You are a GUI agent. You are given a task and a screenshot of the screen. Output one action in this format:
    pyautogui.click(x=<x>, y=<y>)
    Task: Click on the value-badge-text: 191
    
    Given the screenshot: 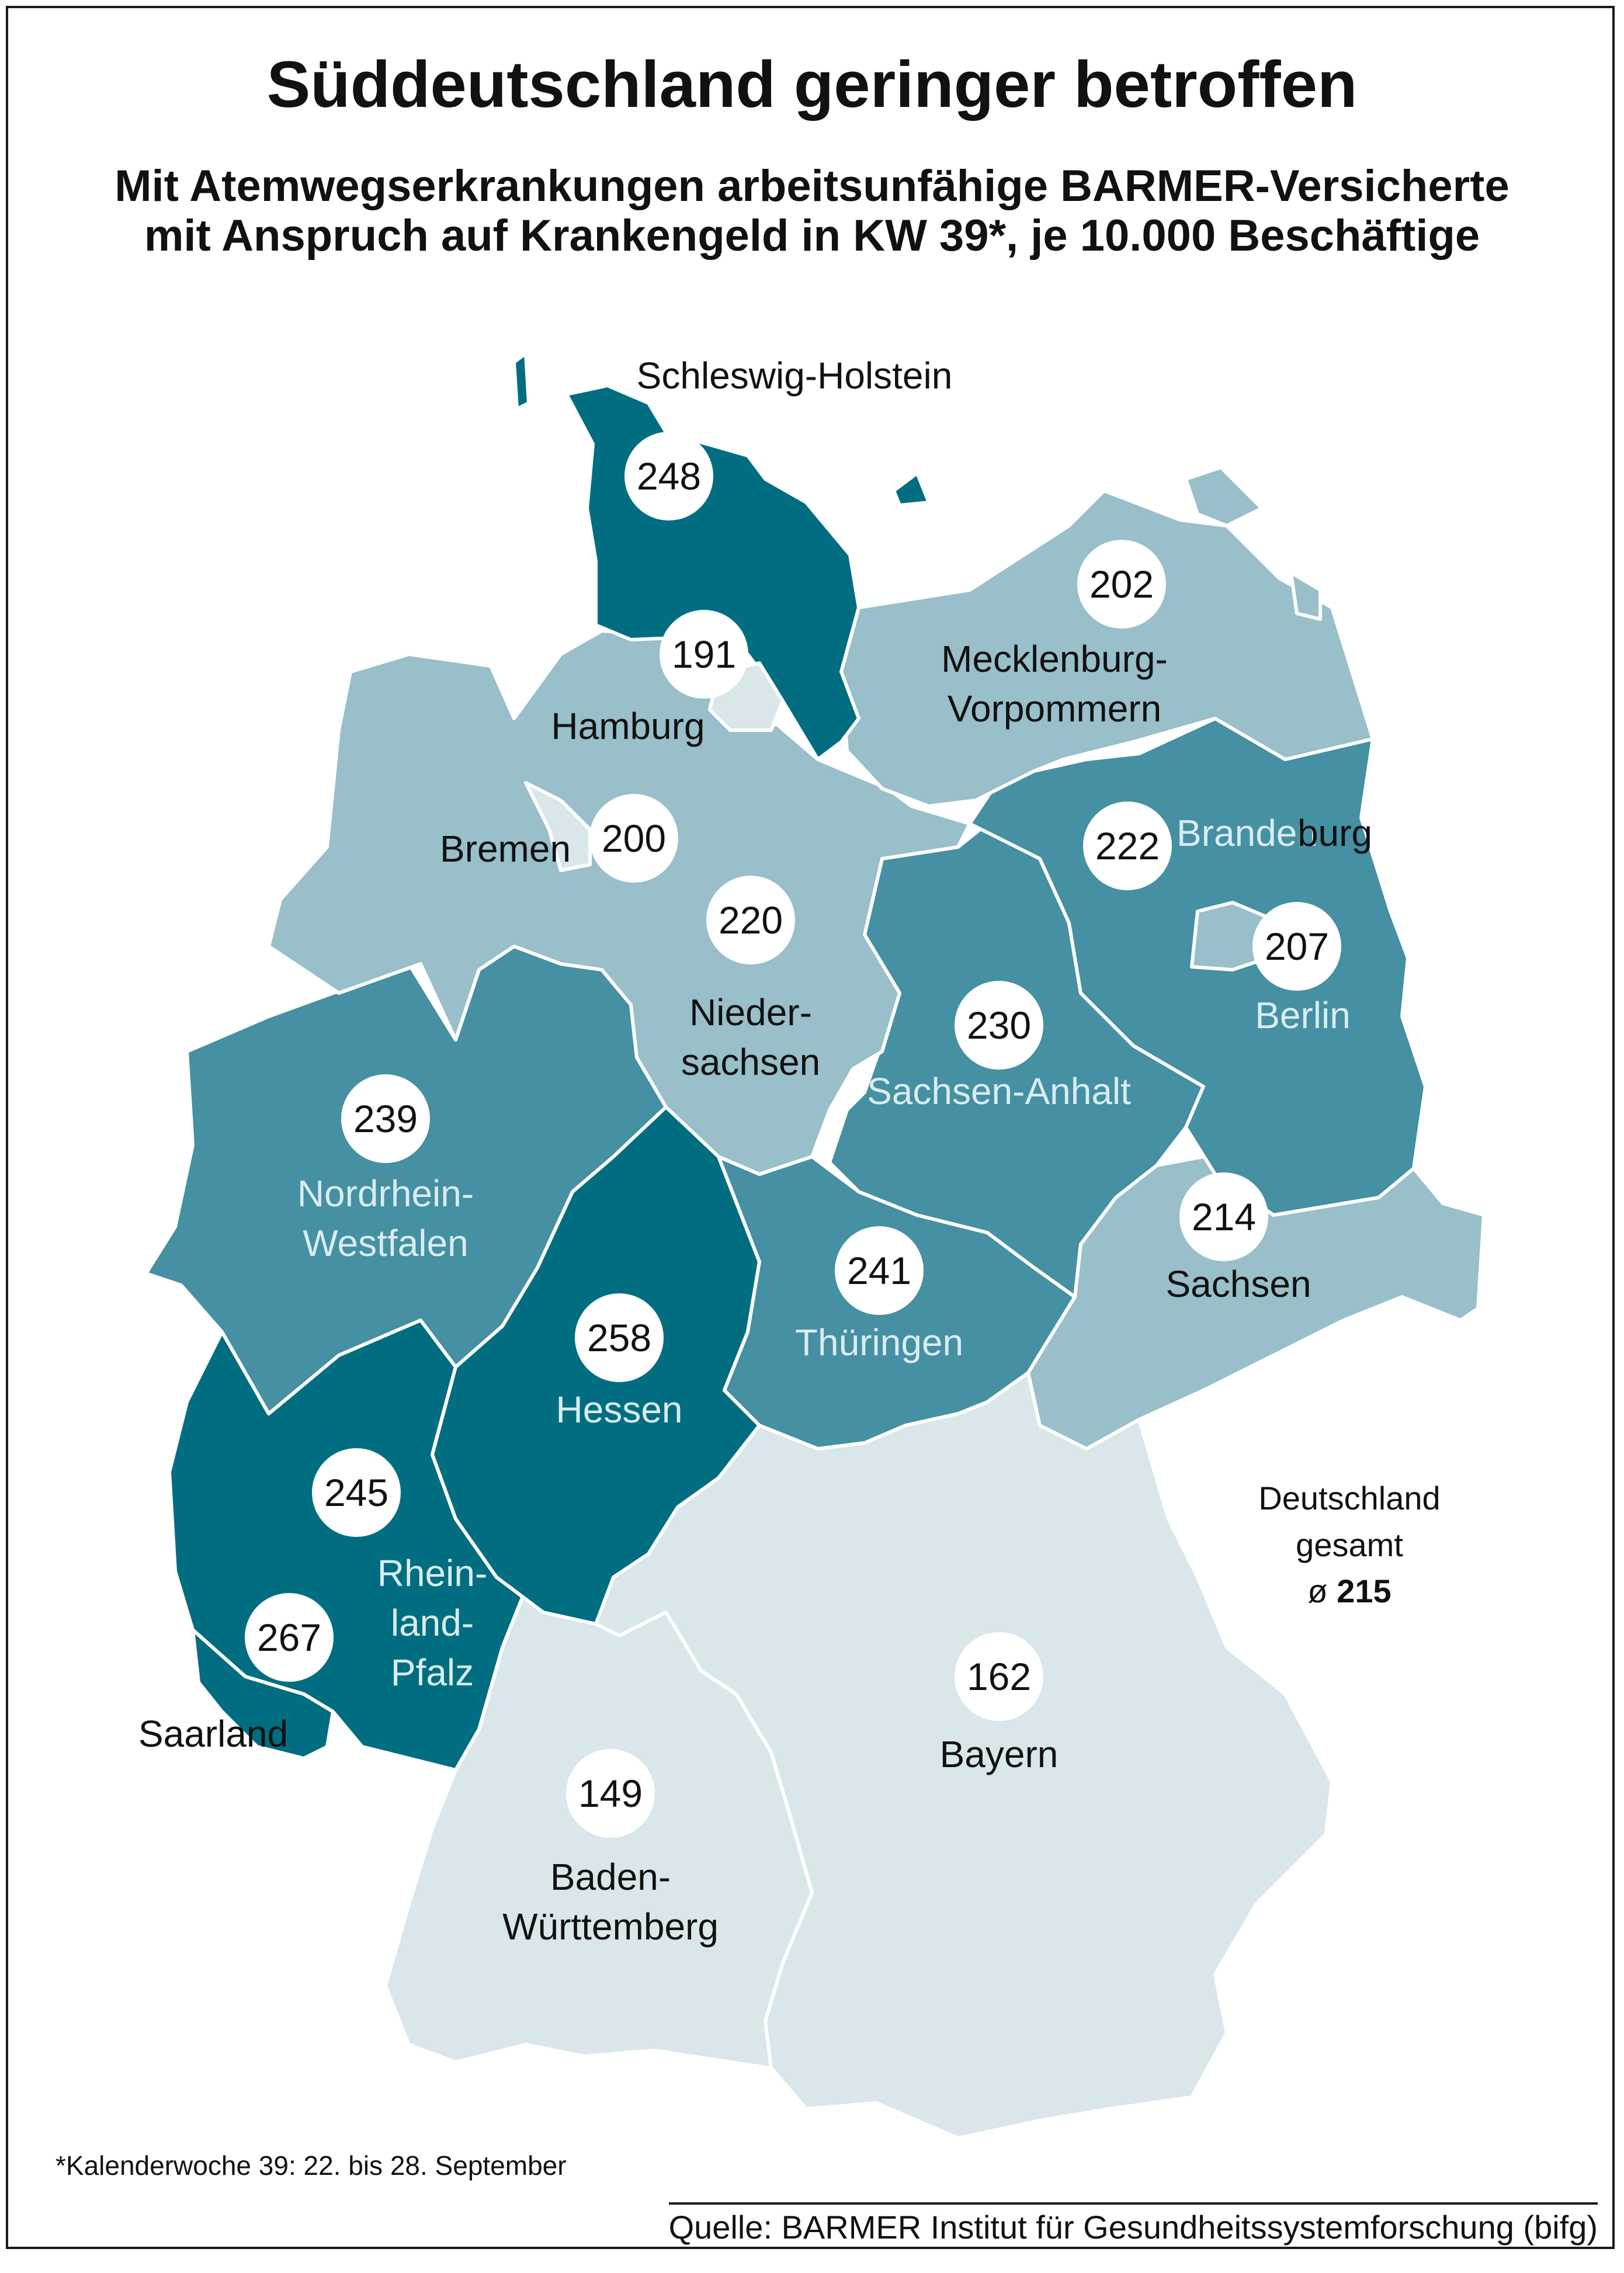 What is the action you would take?
    pyautogui.click(x=704, y=655)
    